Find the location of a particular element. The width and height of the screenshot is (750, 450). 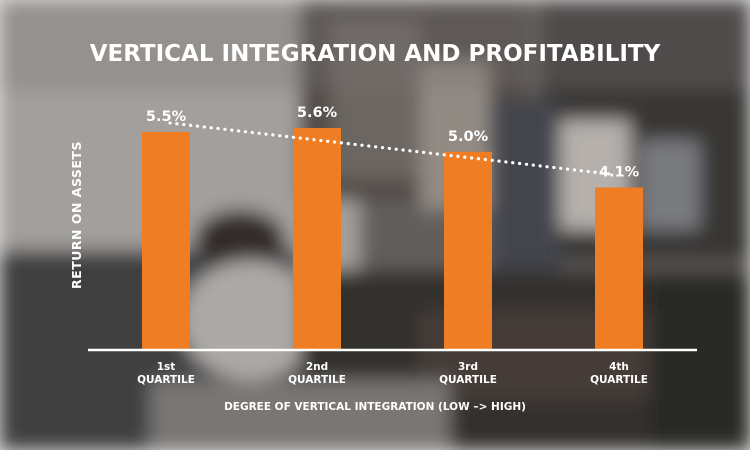

chart-title: VERTICAL INTEGRATION AND PROFITABILITY is located at coordinates (375, 54).